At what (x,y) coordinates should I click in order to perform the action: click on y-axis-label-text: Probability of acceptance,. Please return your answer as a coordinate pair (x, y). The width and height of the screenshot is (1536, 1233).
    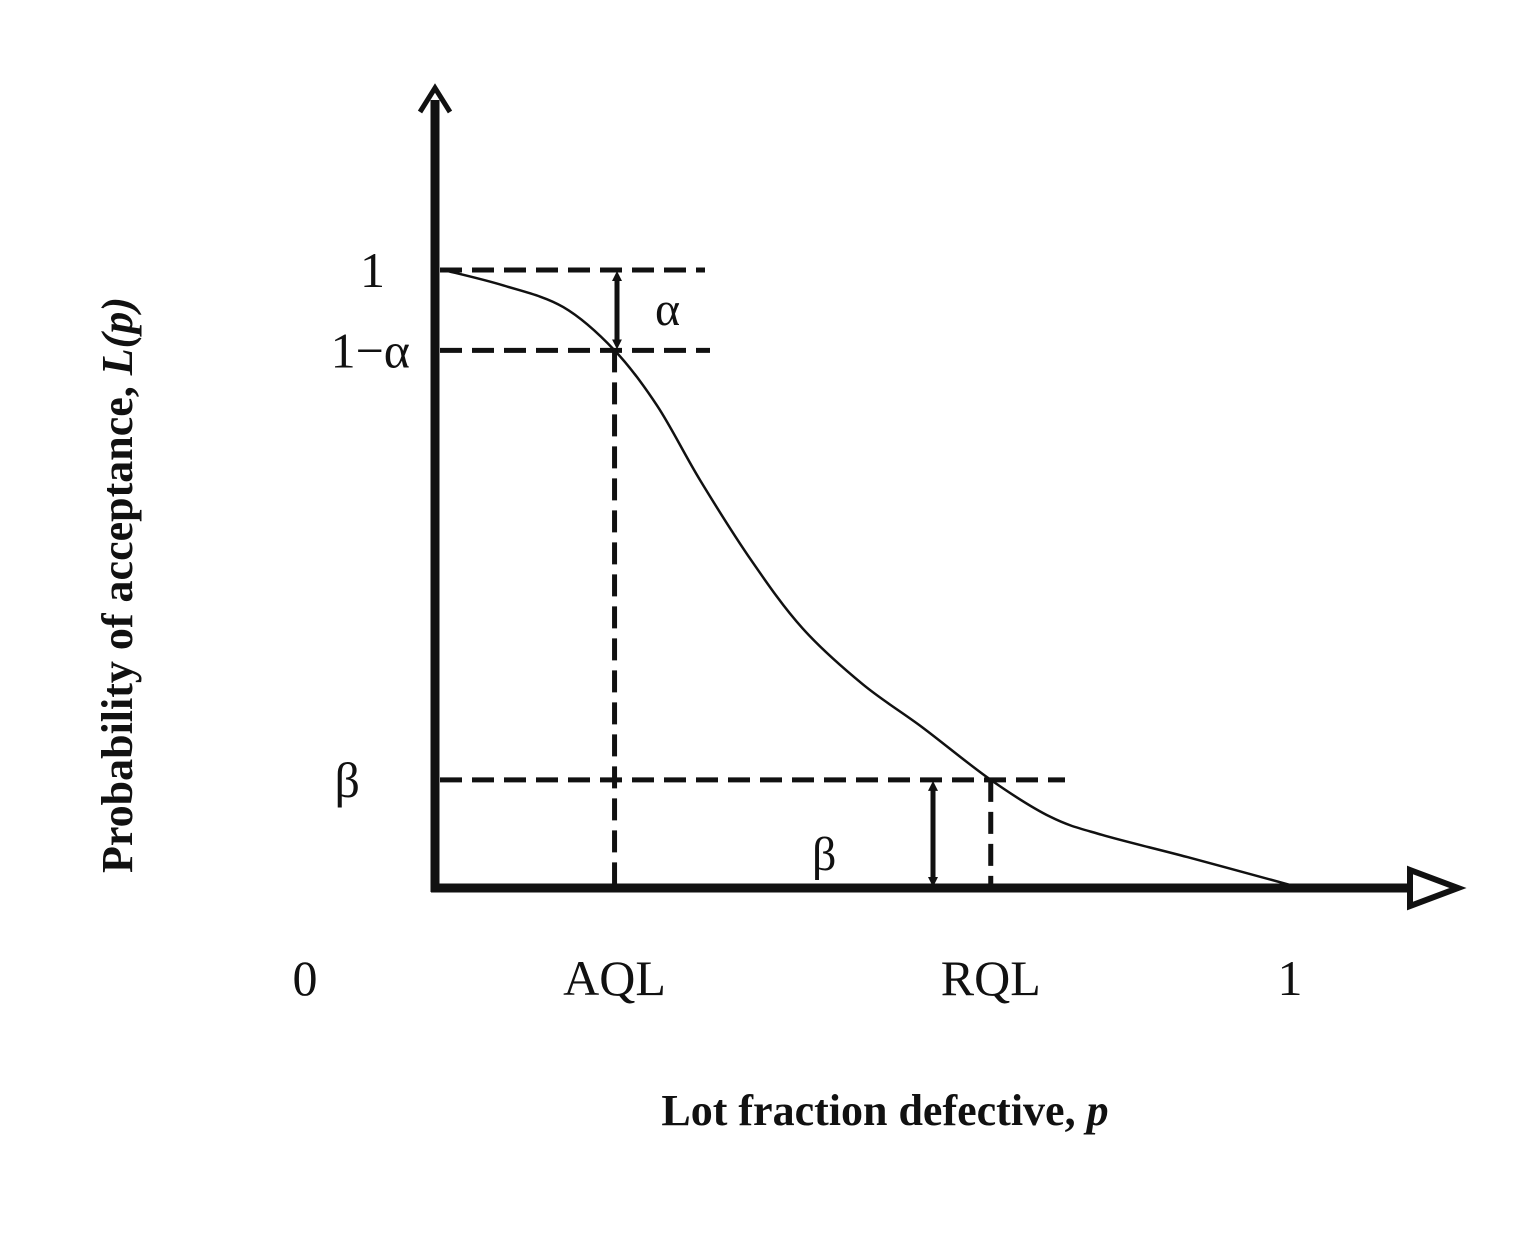
    Looking at the image, I should click on (117, 624).